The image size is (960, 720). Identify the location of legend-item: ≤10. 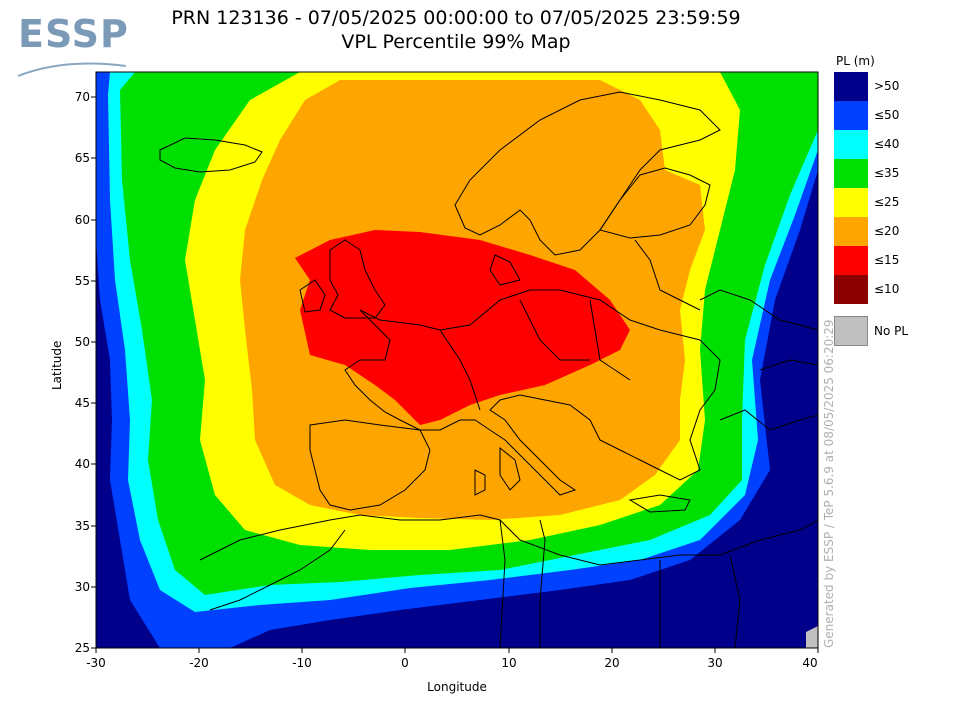
(894, 289).